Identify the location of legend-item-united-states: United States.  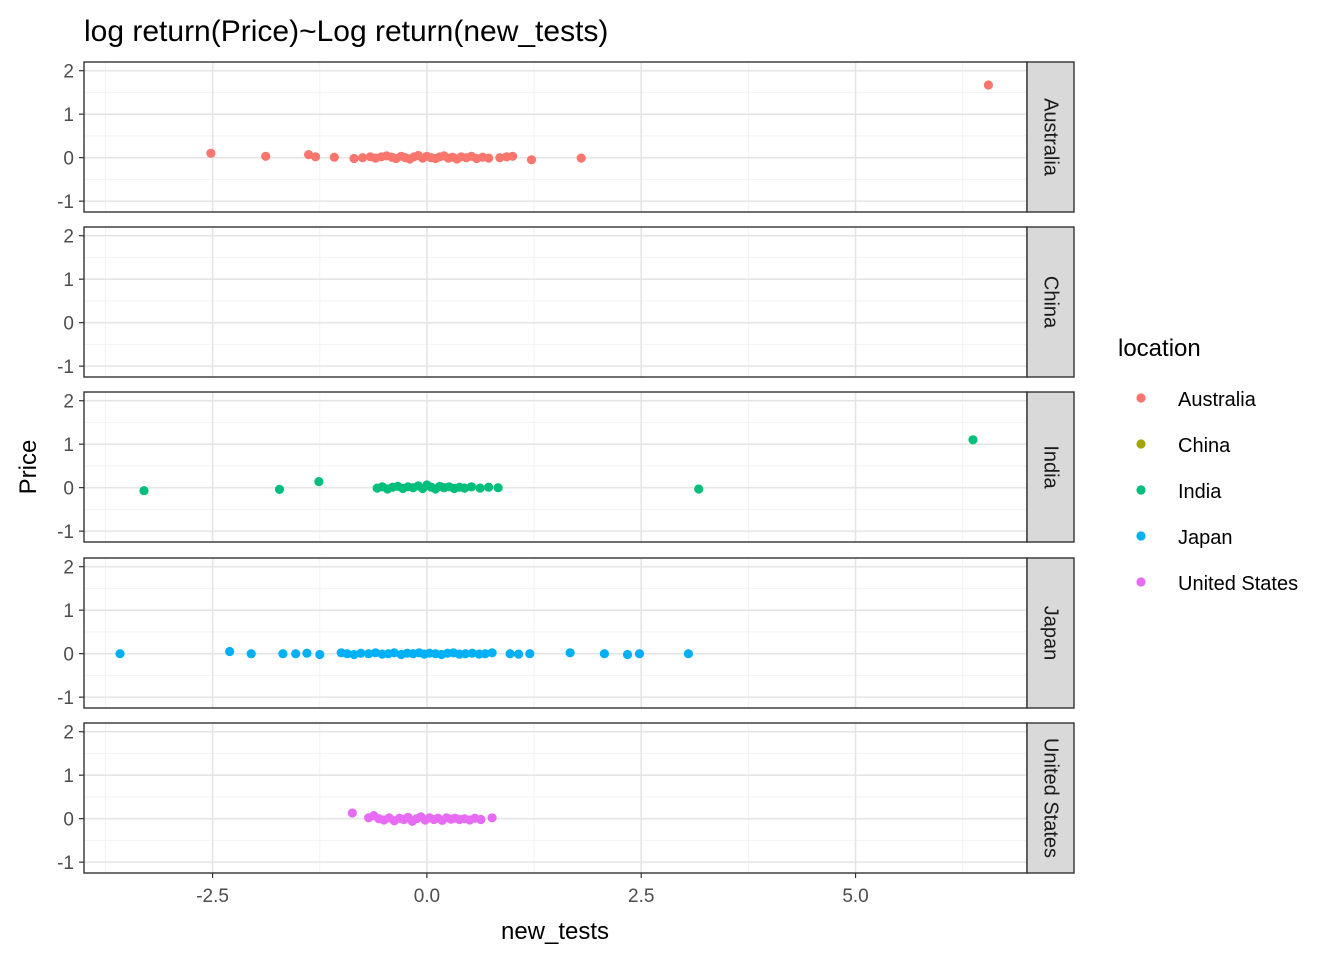
(1217, 584).